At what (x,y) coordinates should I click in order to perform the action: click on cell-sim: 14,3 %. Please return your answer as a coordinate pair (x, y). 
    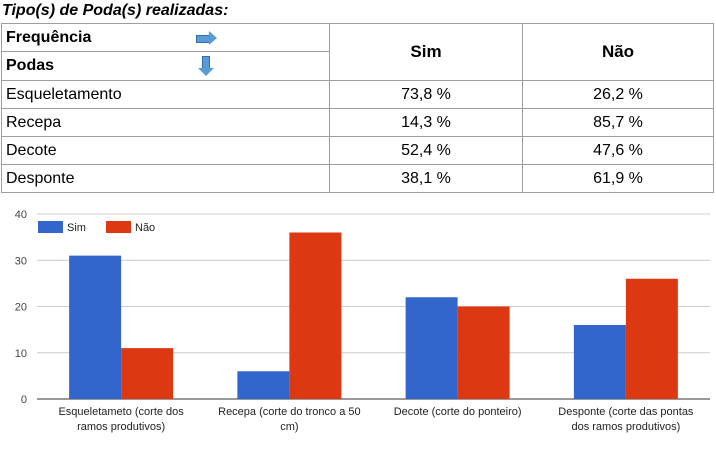
    Looking at the image, I should click on (426, 122).